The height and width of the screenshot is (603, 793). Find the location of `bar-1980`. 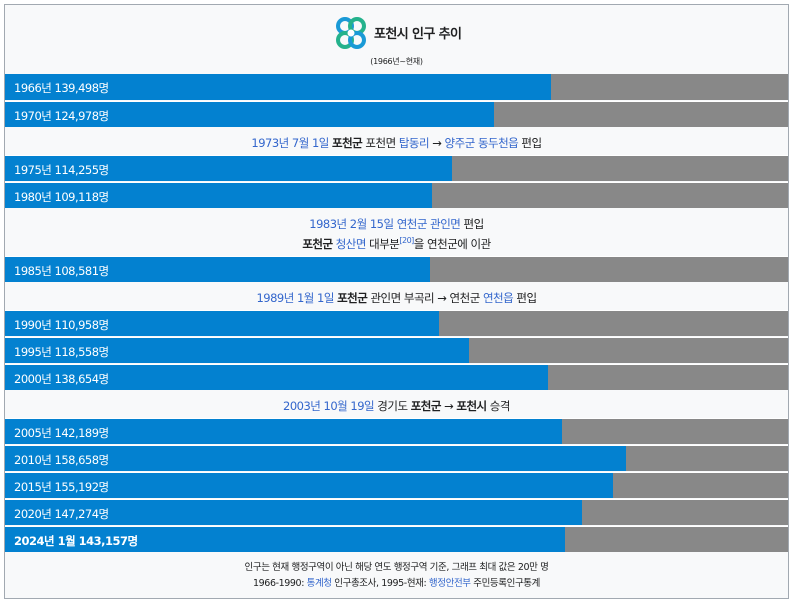

bar-1980 is located at coordinates (219, 195).